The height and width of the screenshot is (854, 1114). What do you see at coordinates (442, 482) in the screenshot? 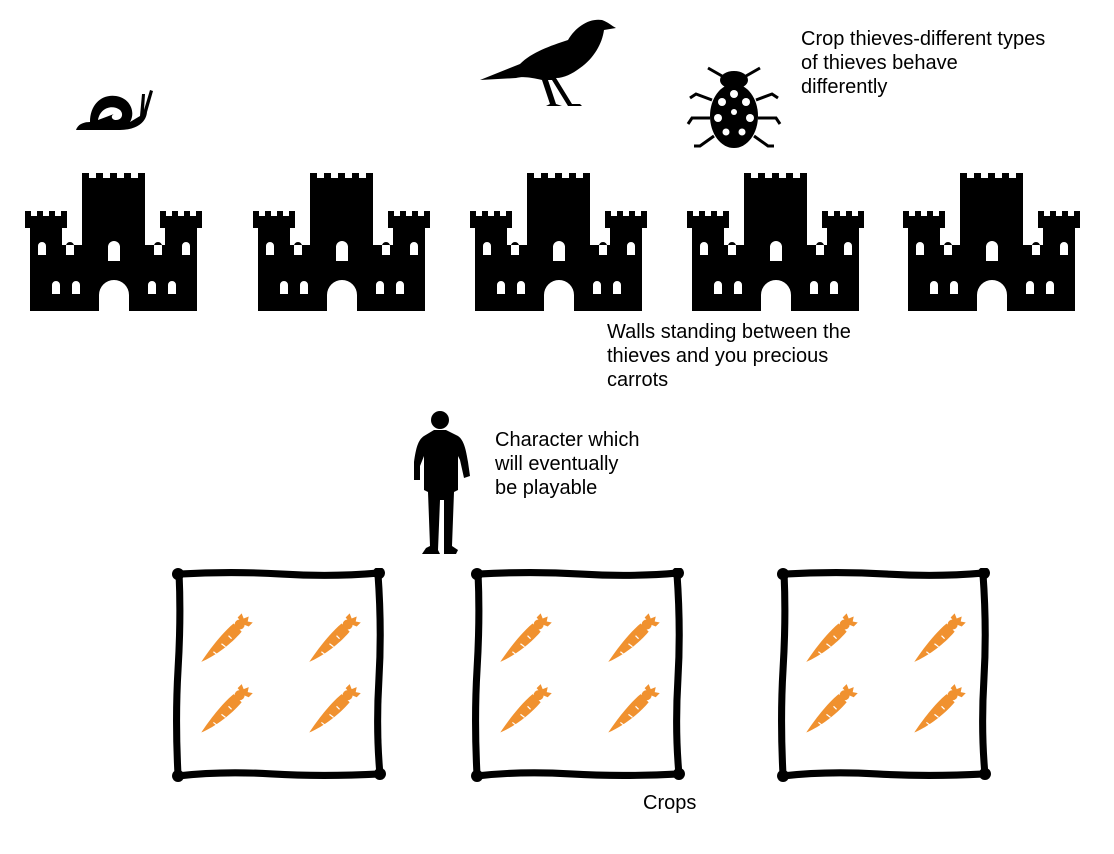
I see `character-icon` at bounding box center [442, 482].